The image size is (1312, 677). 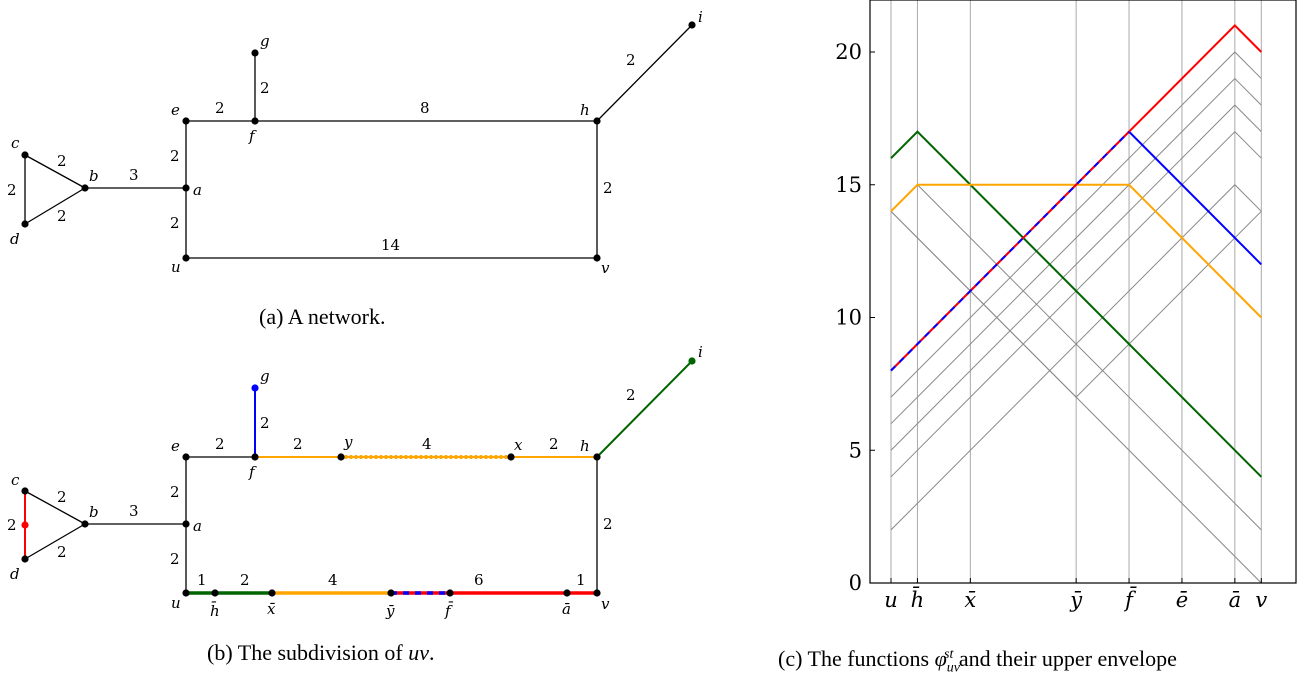 What do you see at coordinates (55, 507) in the screenshot?
I see `edge-b-cb` at bounding box center [55, 507].